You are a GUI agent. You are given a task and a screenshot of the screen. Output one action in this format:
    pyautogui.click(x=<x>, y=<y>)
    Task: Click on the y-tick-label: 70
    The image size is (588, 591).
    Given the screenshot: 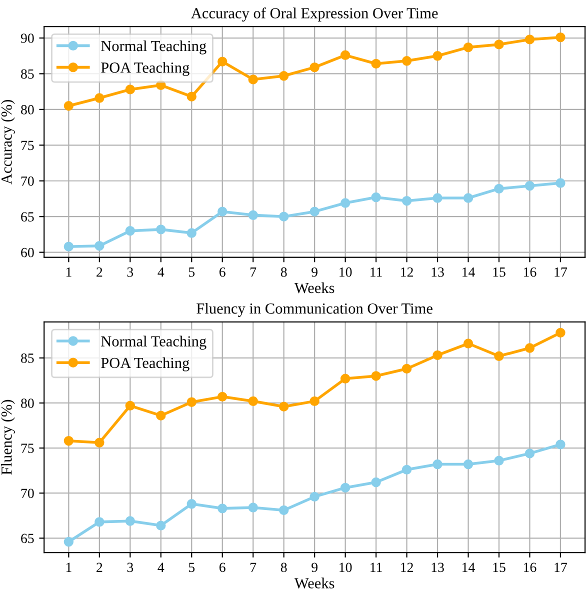 What is the action you would take?
    pyautogui.click(x=27, y=493)
    